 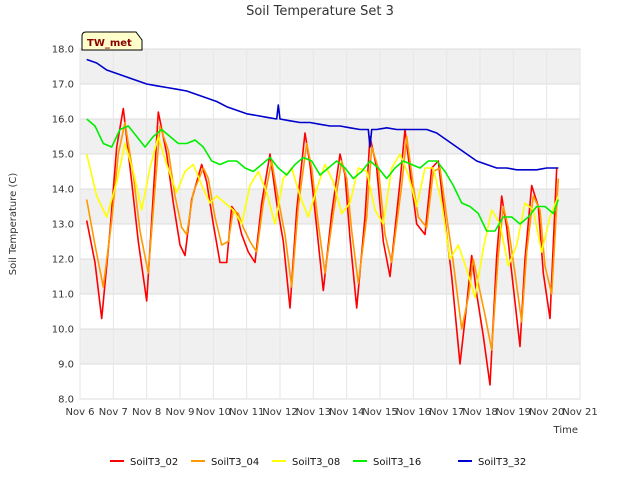 What do you see at coordinates (154, 462) in the screenshot?
I see `legend-label: SoilT3_02` at bounding box center [154, 462].